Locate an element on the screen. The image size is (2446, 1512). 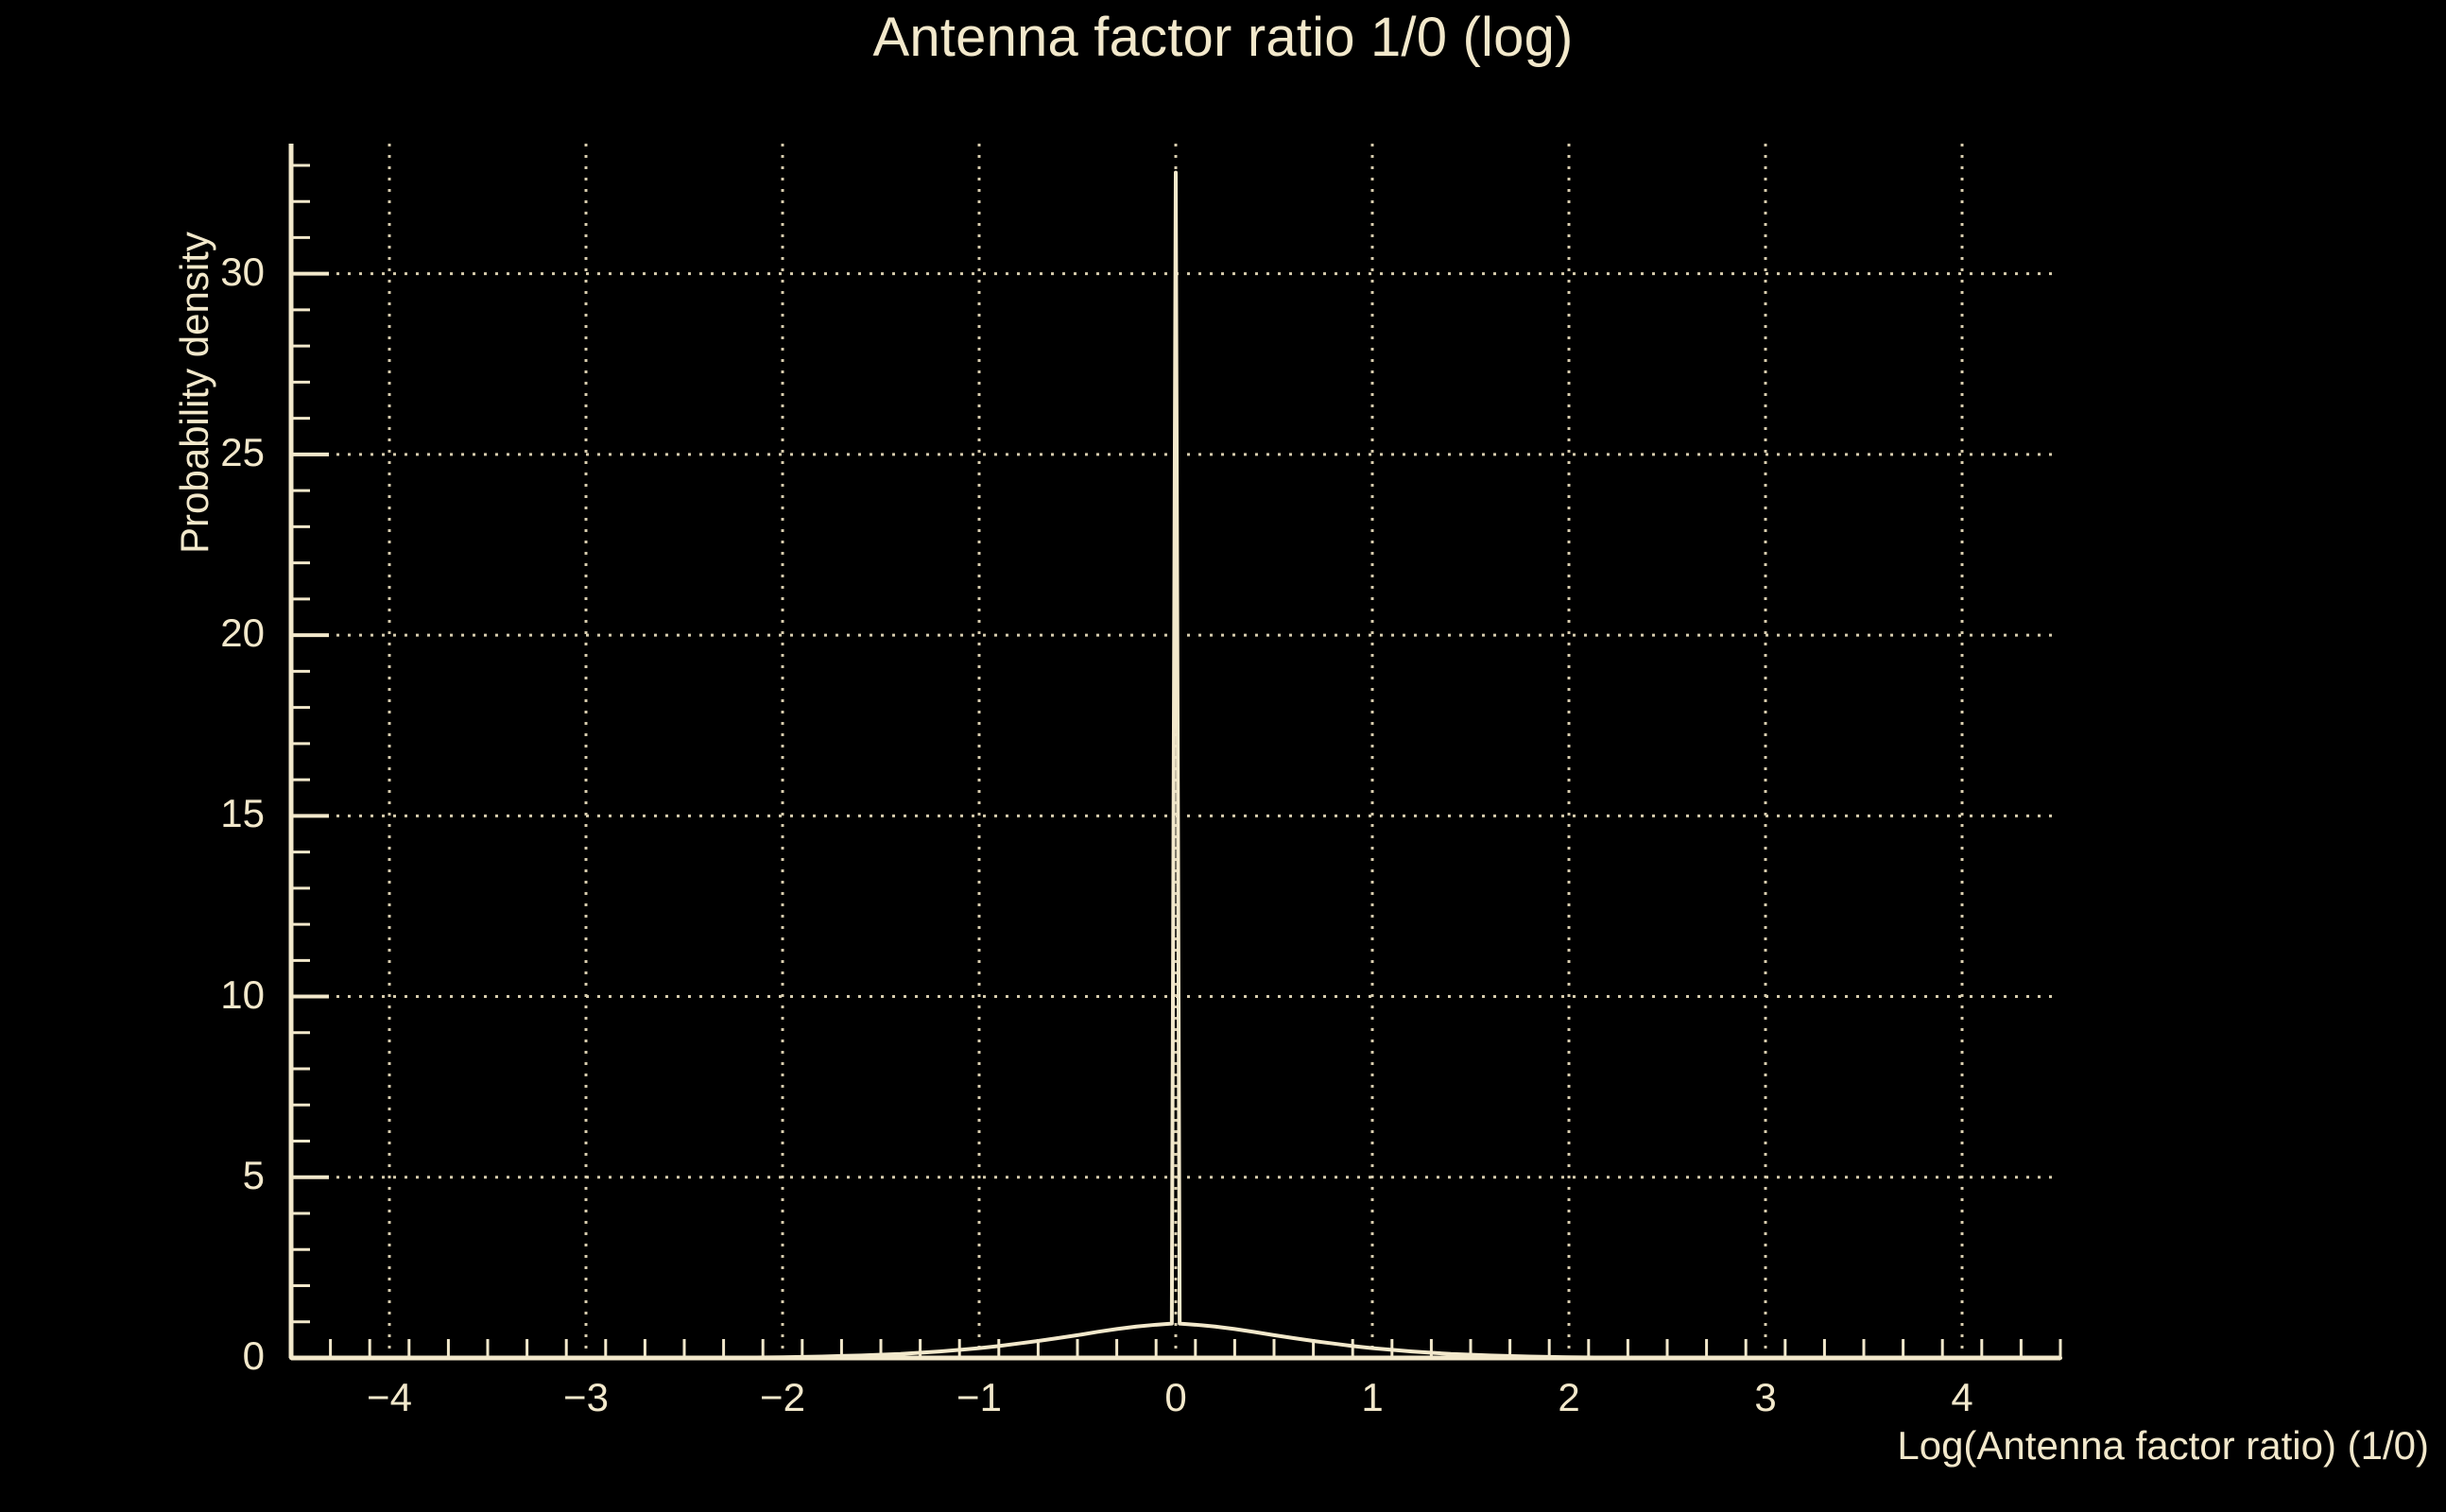
y-tick-label: 30 is located at coordinates (243, 271).